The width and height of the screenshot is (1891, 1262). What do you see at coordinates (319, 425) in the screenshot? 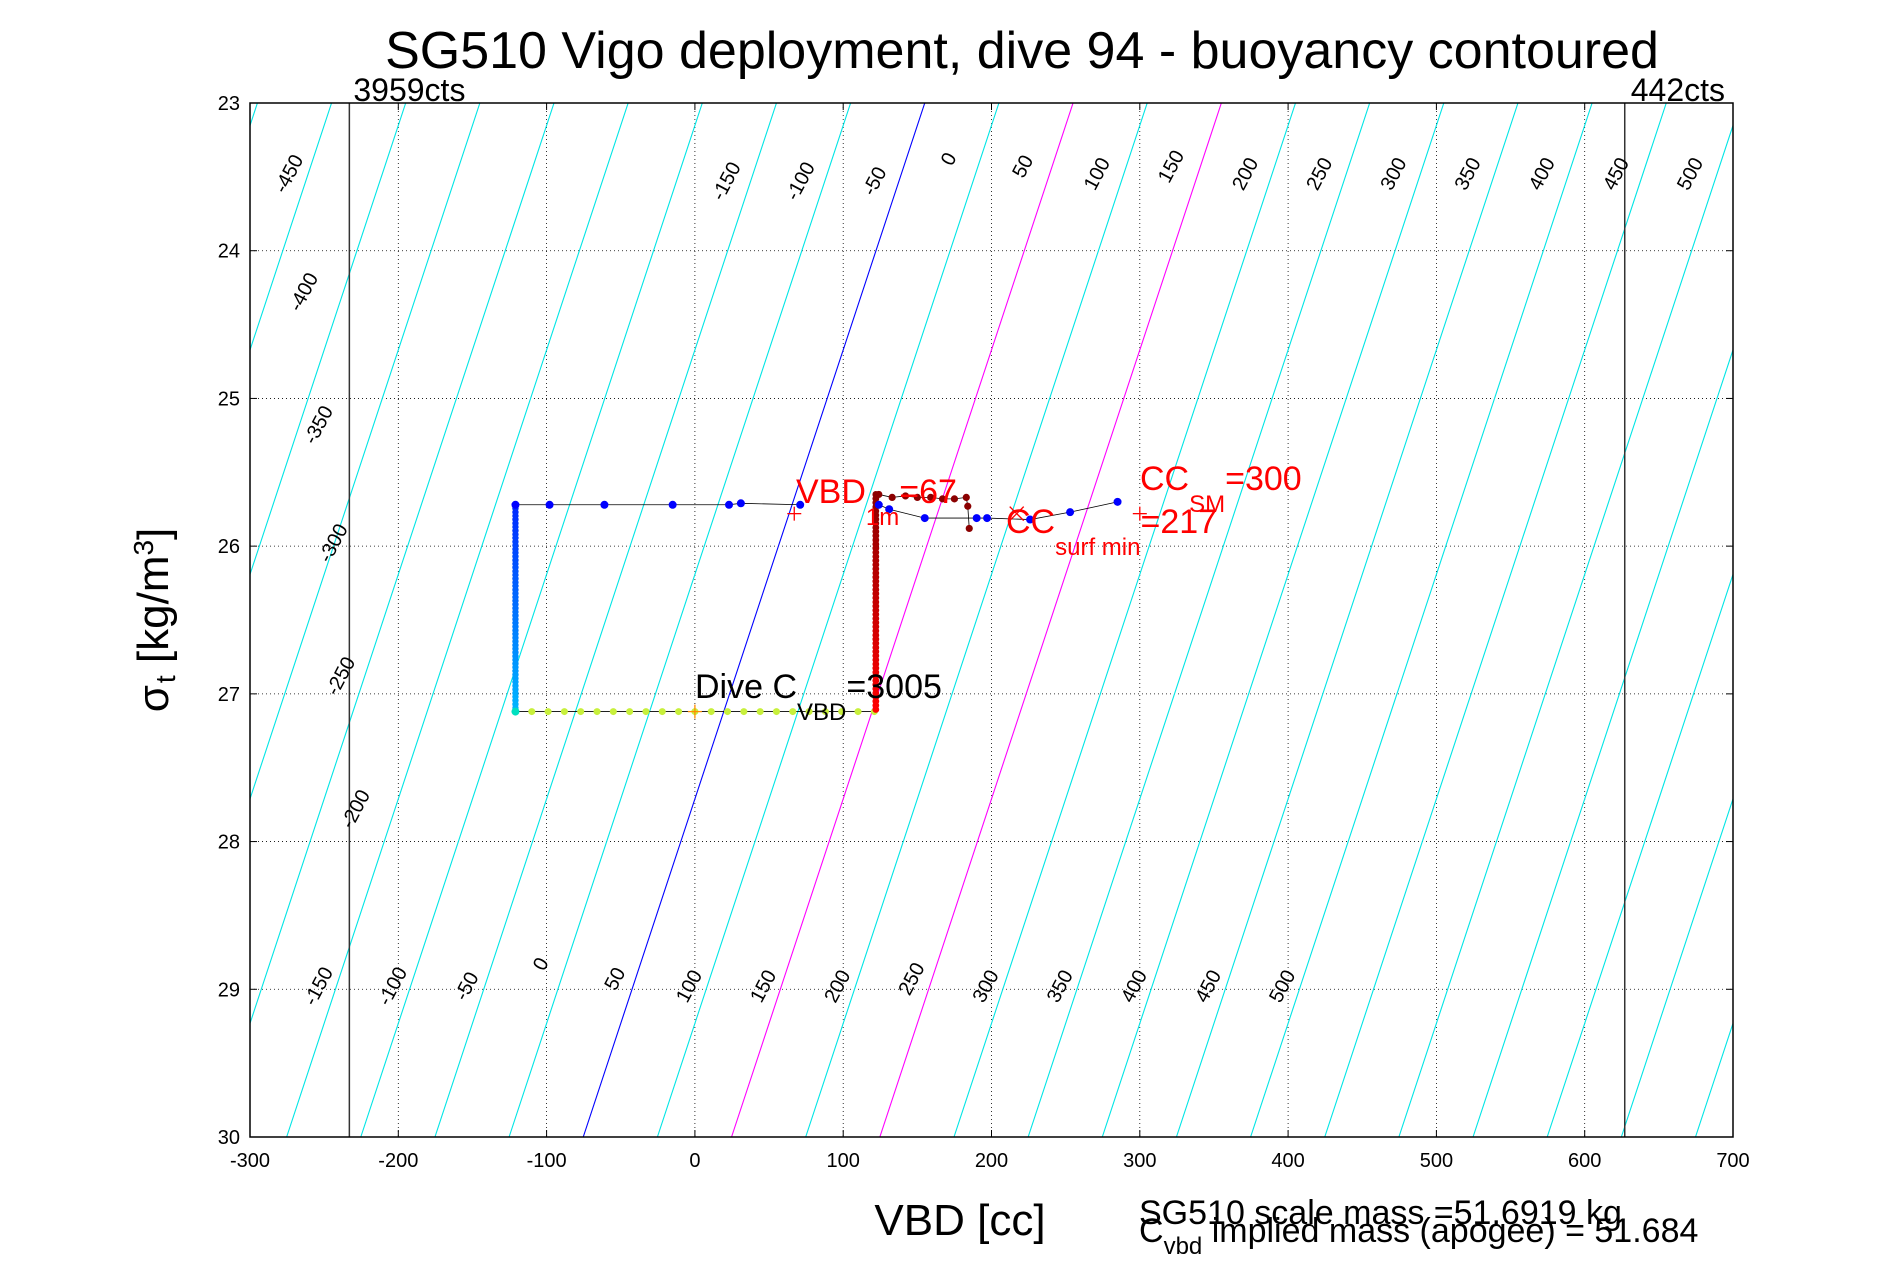
I see `contour-level-label: -350` at bounding box center [319, 425].